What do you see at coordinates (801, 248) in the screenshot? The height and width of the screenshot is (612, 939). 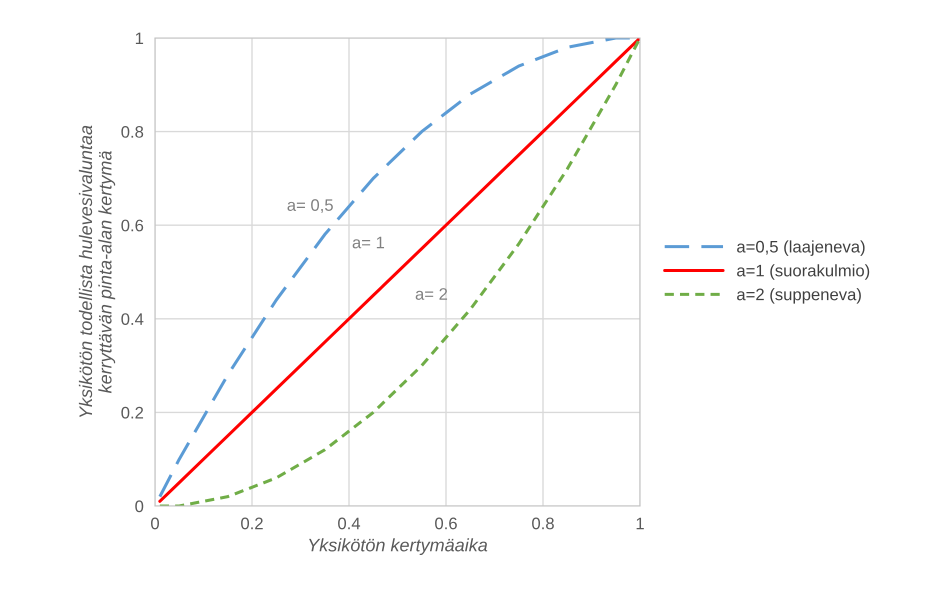 I see `legend-label: a=0,5 (laajeneva)` at bounding box center [801, 248].